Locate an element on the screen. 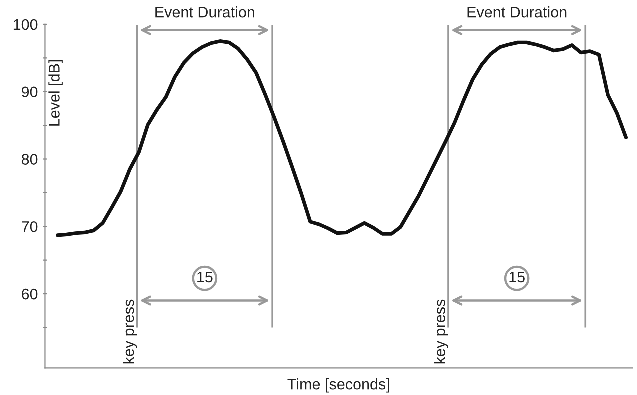 The image size is (637, 395). y-tick-label: 60 is located at coordinates (30, 294).